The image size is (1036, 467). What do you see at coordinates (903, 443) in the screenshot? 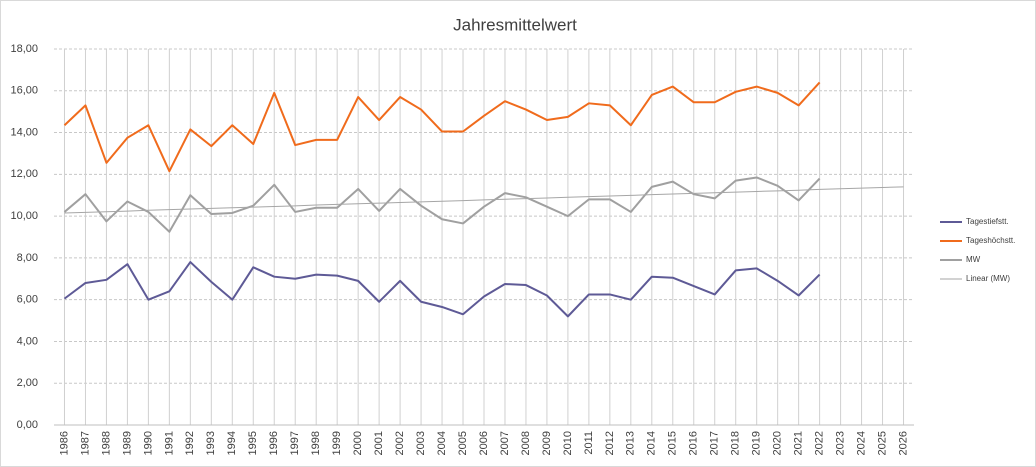
I see `x-tick-label: 2026` at bounding box center [903, 443].